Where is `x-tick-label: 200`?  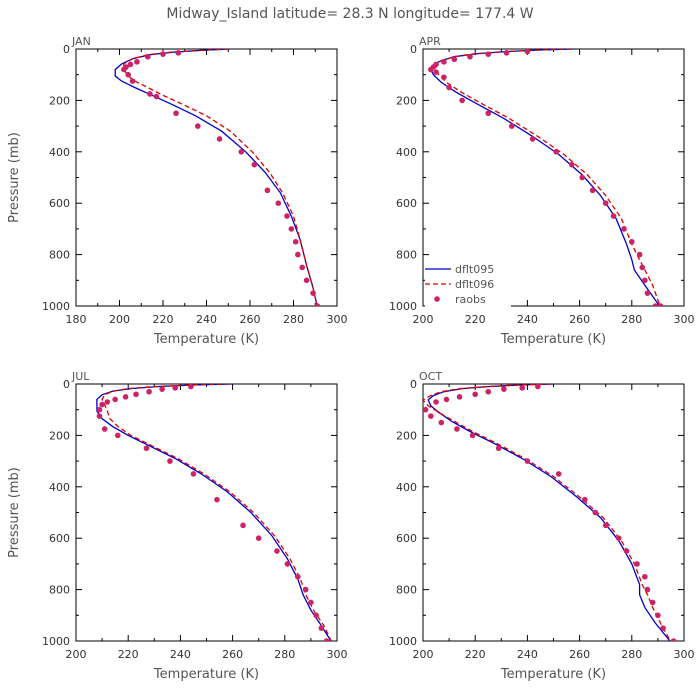
x-tick-label: 200 is located at coordinates (423, 319).